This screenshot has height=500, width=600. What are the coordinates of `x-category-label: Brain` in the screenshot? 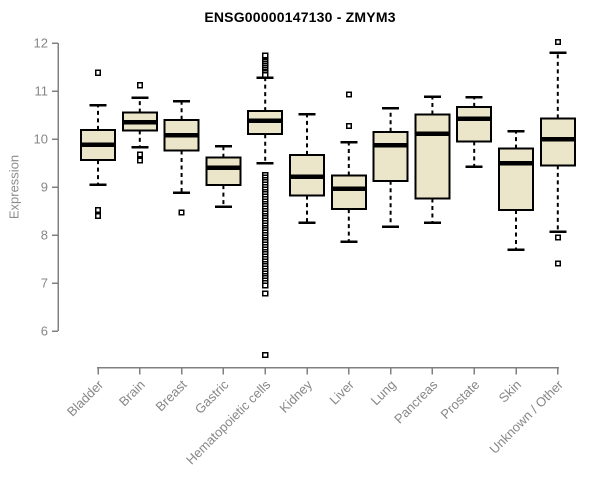 It's located at (132, 393).